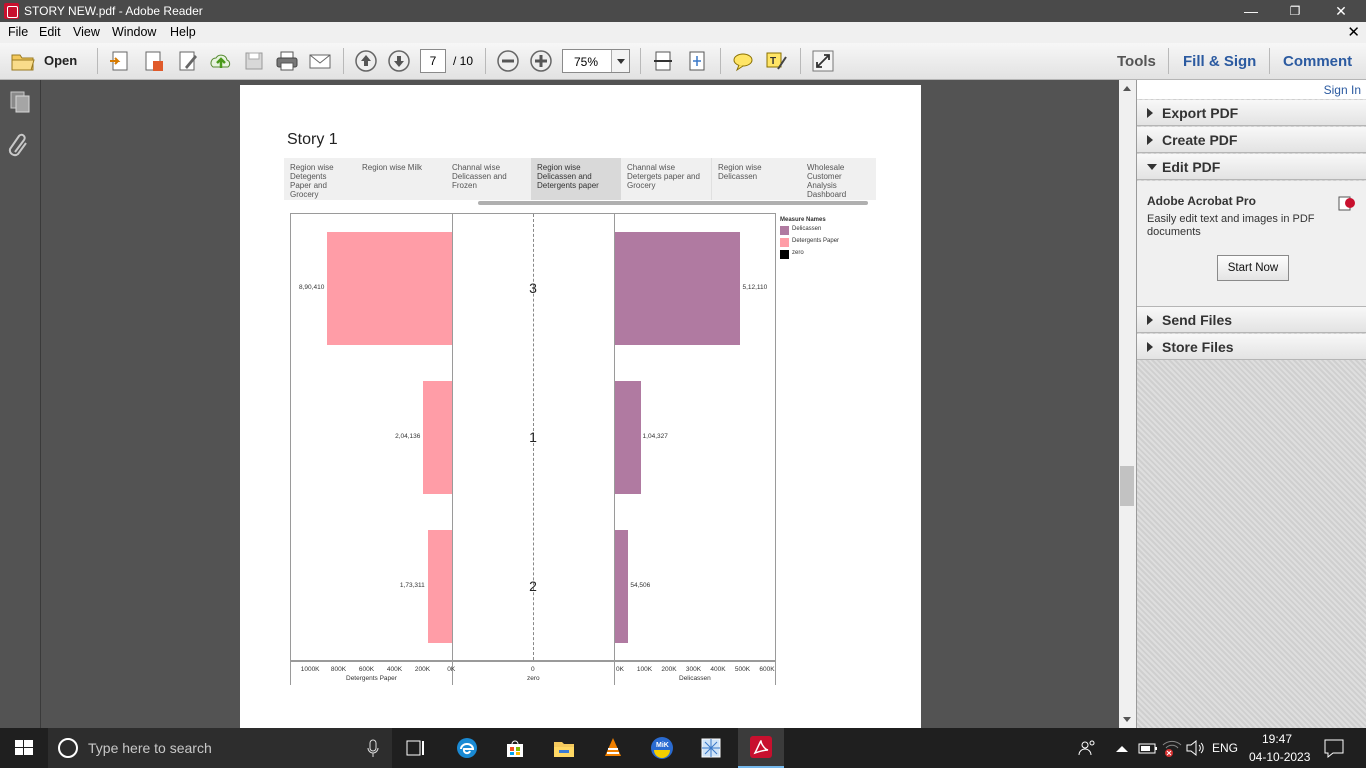 The width and height of the screenshot is (1366, 768). I want to click on scrollbar-thumb, so click(1127, 486).